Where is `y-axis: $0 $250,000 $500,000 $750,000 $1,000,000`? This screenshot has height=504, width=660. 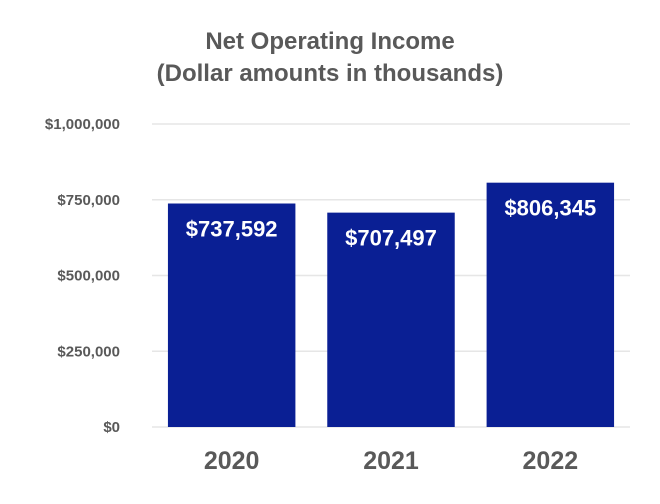 y-axis: $0 $250,000 $500,000 $750,000 $1,000,000 is located at coordinates (82, 276).